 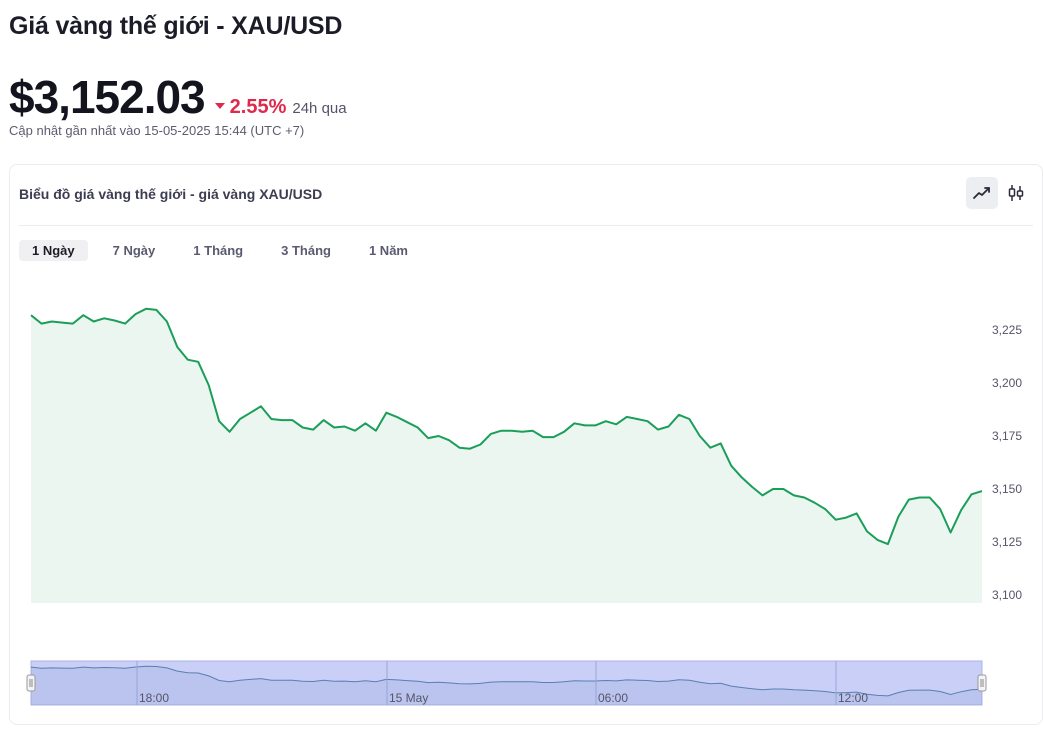 What do you see at coordinates (107, 97) in the screenshot?
I see `current-price: $3,152.03` at bounding box center [107, 97].